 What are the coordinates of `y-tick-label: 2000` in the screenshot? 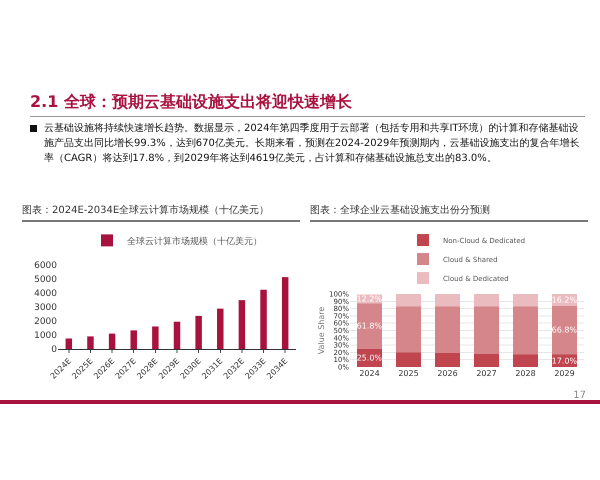 It's located at (46, 322).